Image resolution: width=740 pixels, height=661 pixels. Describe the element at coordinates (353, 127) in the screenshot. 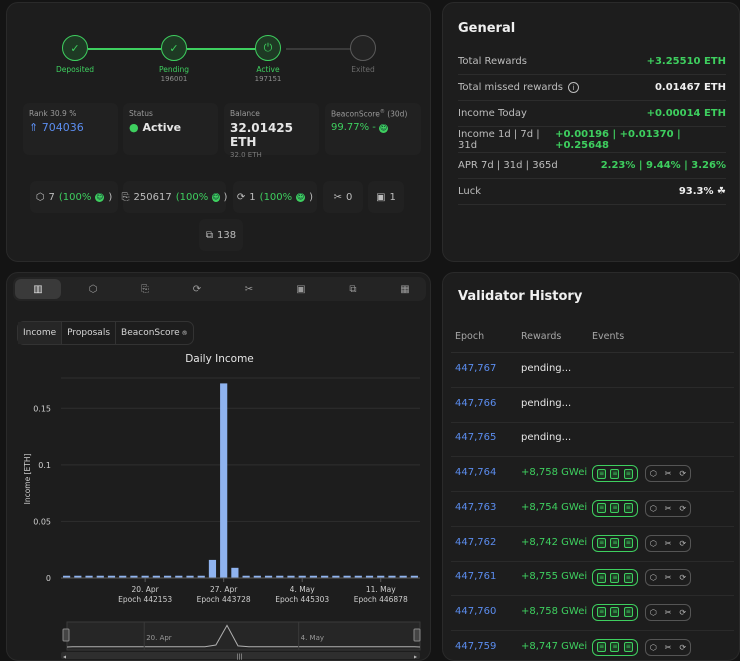

I see `beaconscore-text: 99.77% -` at that location.